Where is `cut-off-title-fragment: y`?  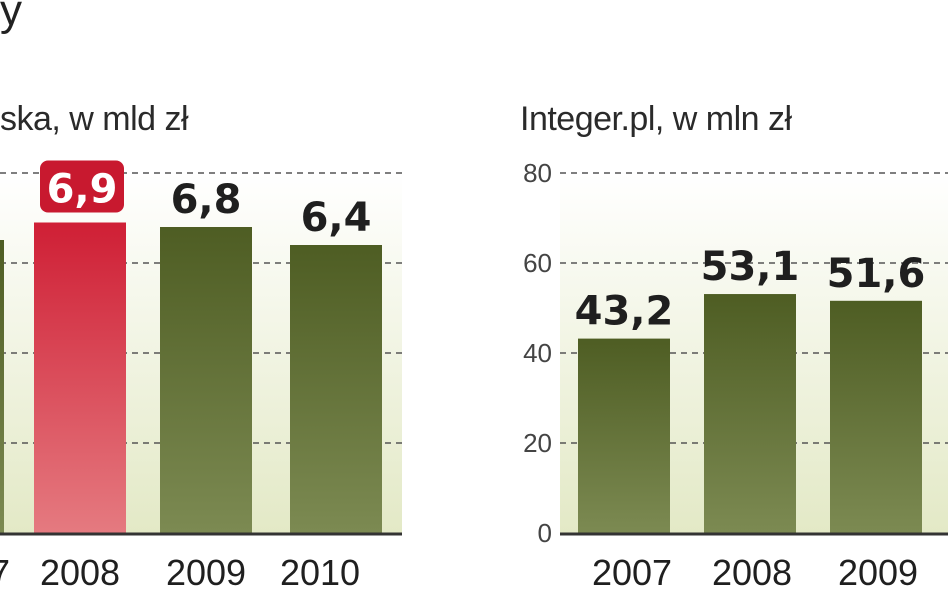
cut-off-title-fragment: y is located at coordinates (11, 17).